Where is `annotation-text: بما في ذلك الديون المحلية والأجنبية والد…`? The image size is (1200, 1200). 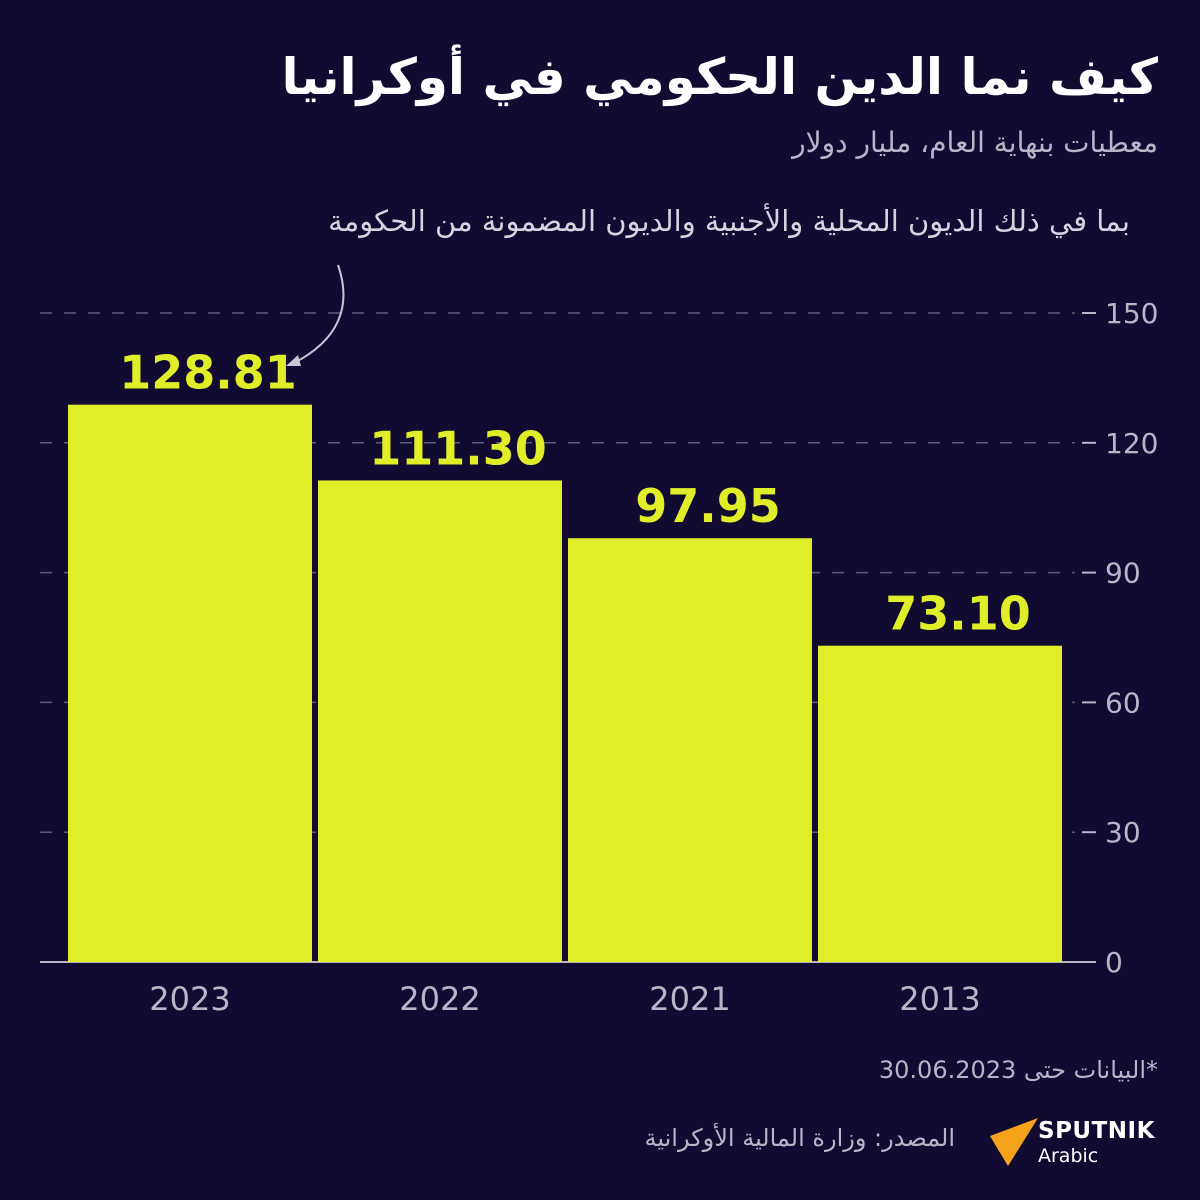
annotation-text: بما في ذلك الديون المحلية والأجنبية والد… is located at coordinates (729, 221).